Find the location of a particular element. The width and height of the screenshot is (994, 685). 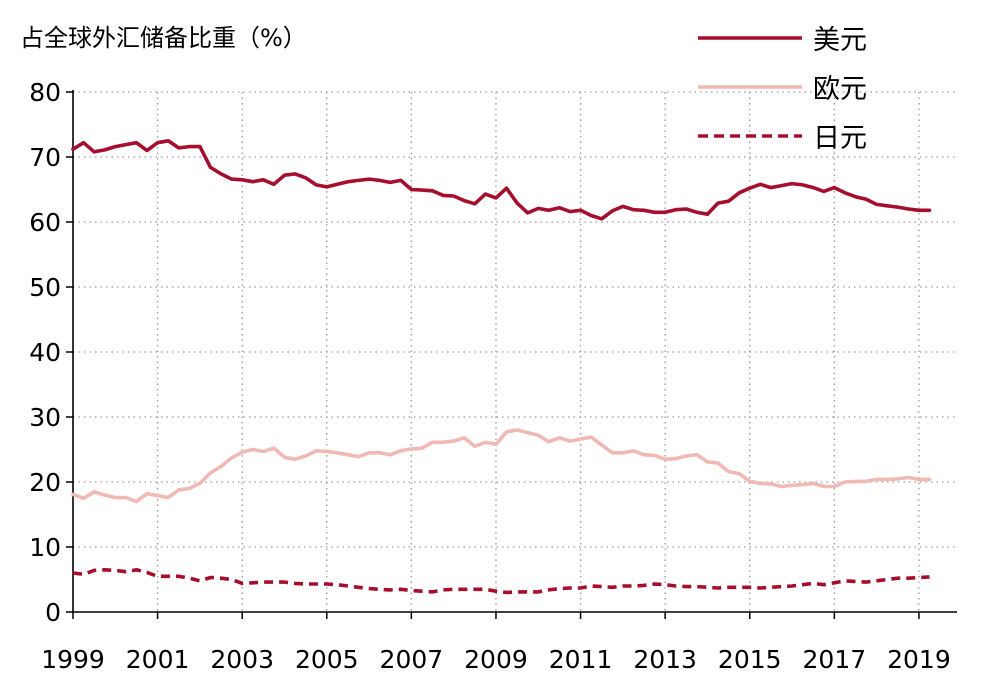

x-tick-label: 2003 is located at coordinates (242, 659).